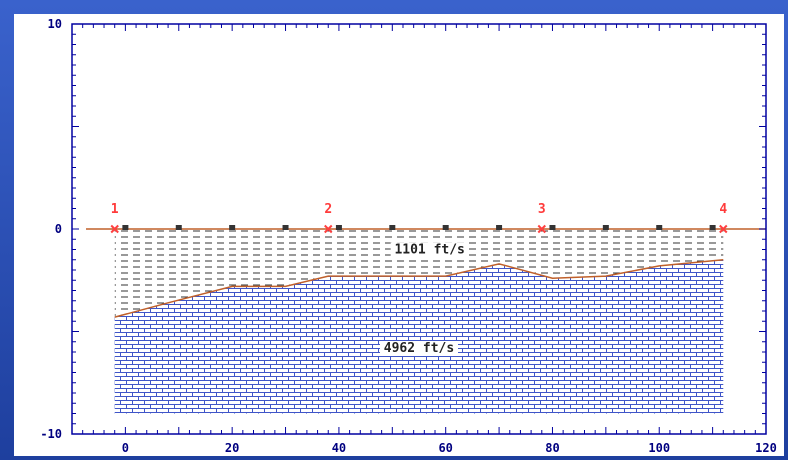 Image resolution: width=788 pixels, height=460 pixels. Describe the element at coordinates (419, 288) in the screenshot. I see `refractor-line` at that location.